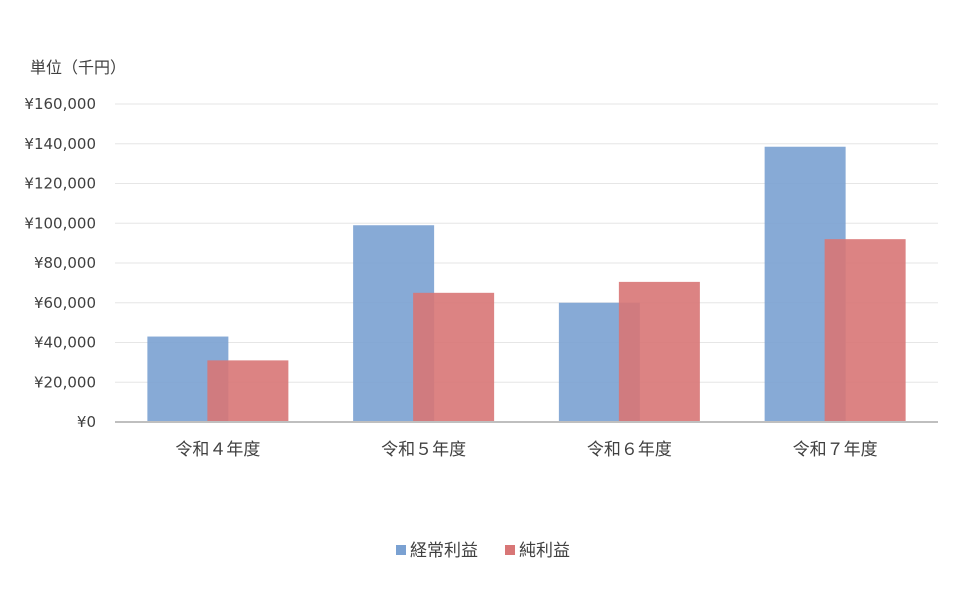 The height and width of the screenshot is (600, 960). Describe the element at coordinates (423, 450) in the screenshot. I see `x-category-label: 令和５年度` at that location.